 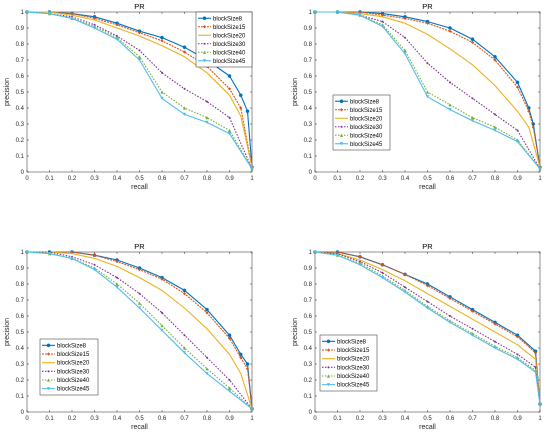 I want to click on y-tick-label: 0, so click(x=311, y=413).